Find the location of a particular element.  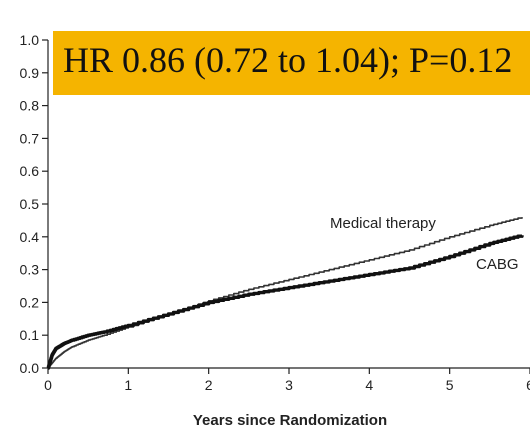

y-tick-label: 0.2 is located at coordinates (30, 302).